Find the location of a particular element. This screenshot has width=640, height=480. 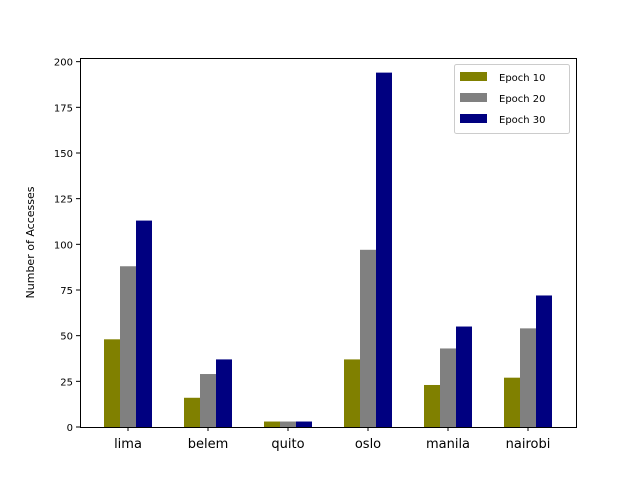

x-tick-label-nairobi: nairobi is located at coordinates (528, 444).